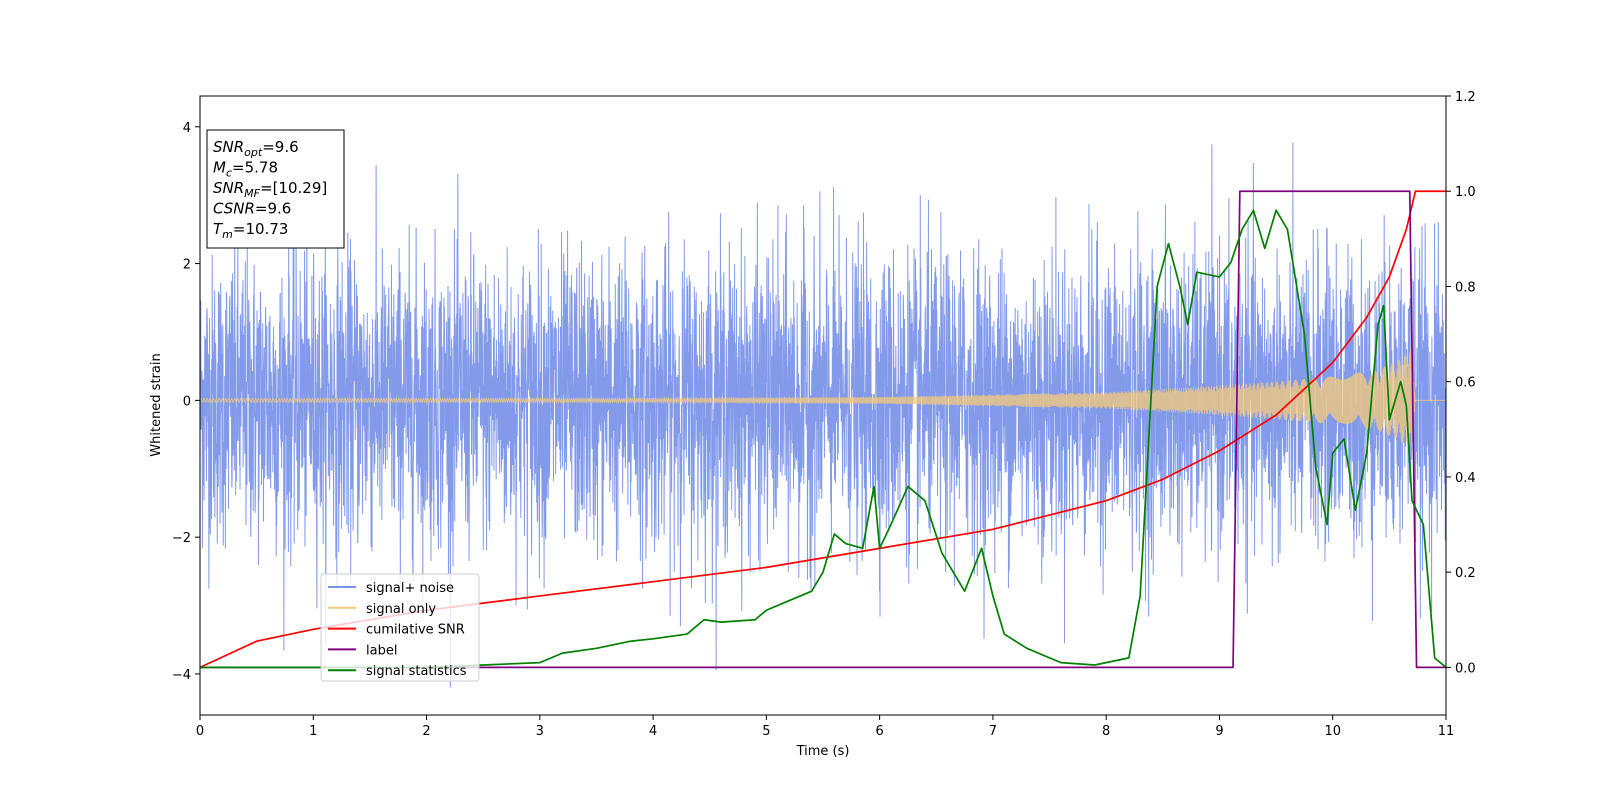 Image resolution: width=1600 pixels, height=800 pixels. I want to click on y2-tick-label: 0.0, so click(1465, 668).